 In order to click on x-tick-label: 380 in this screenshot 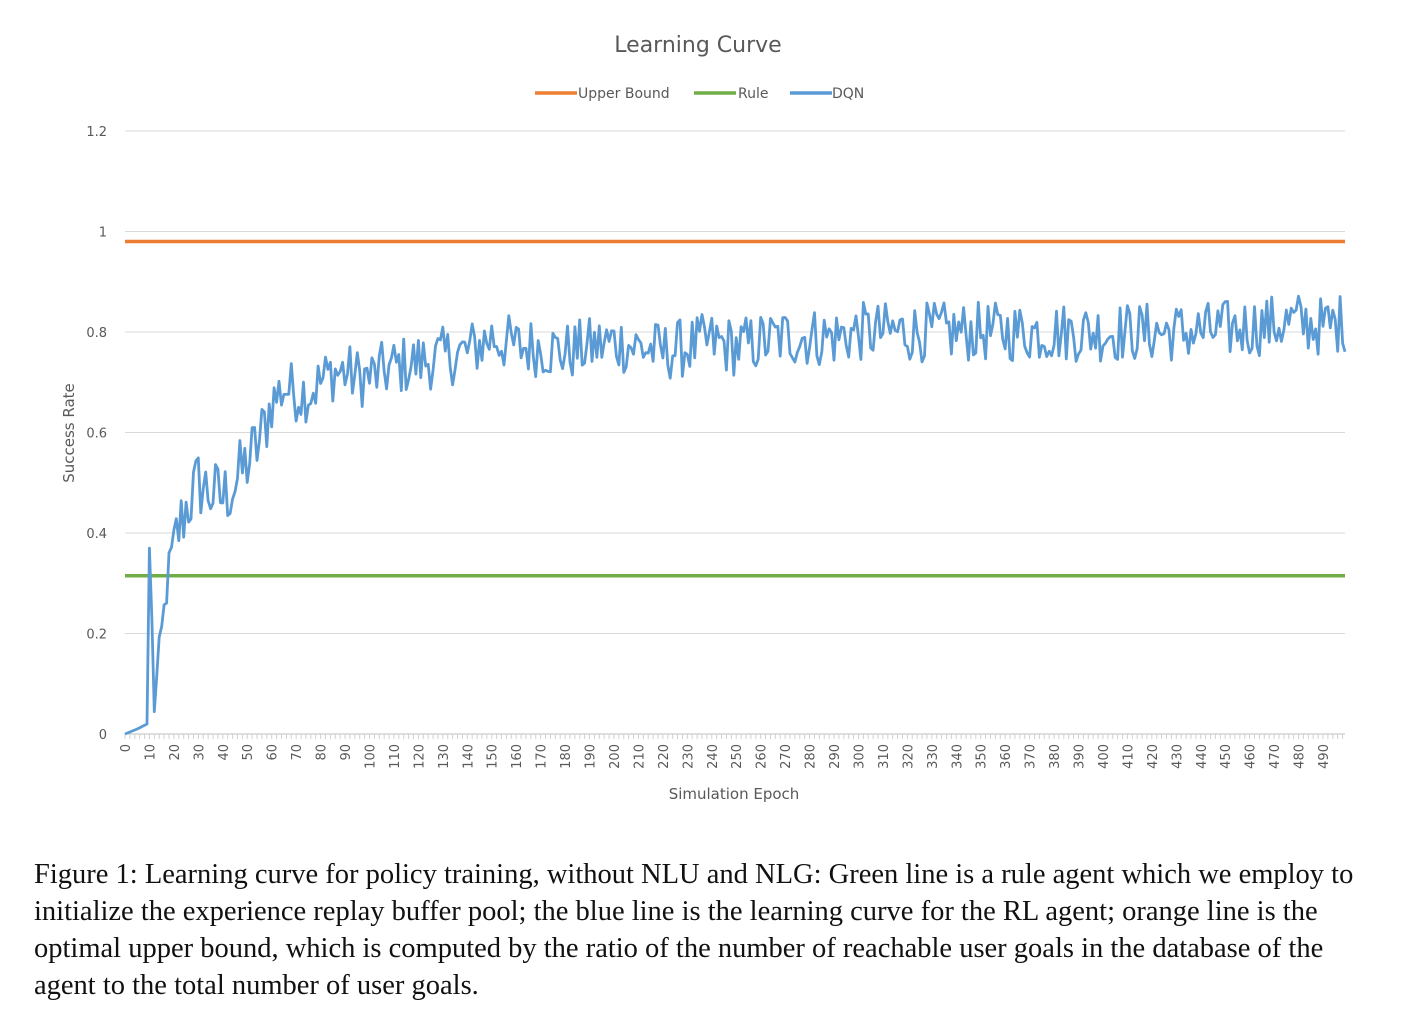, I will do `click(1055, 756)`.